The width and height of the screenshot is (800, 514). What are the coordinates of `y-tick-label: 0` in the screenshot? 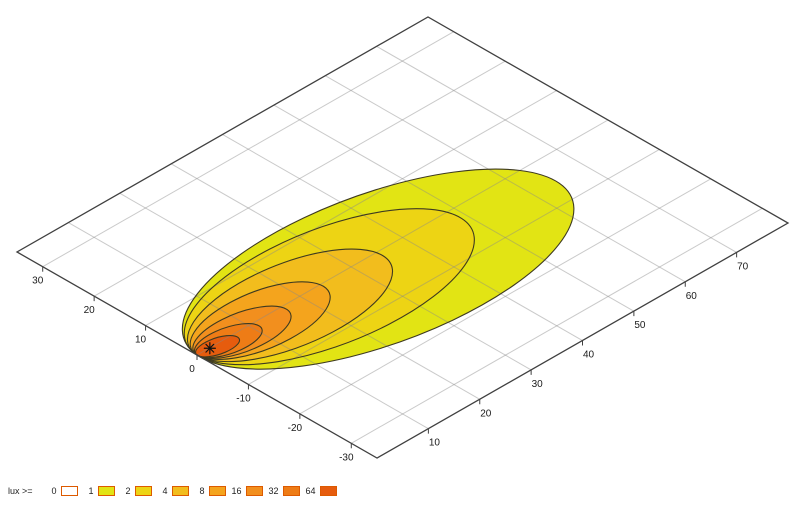 It's located at (192, 369).